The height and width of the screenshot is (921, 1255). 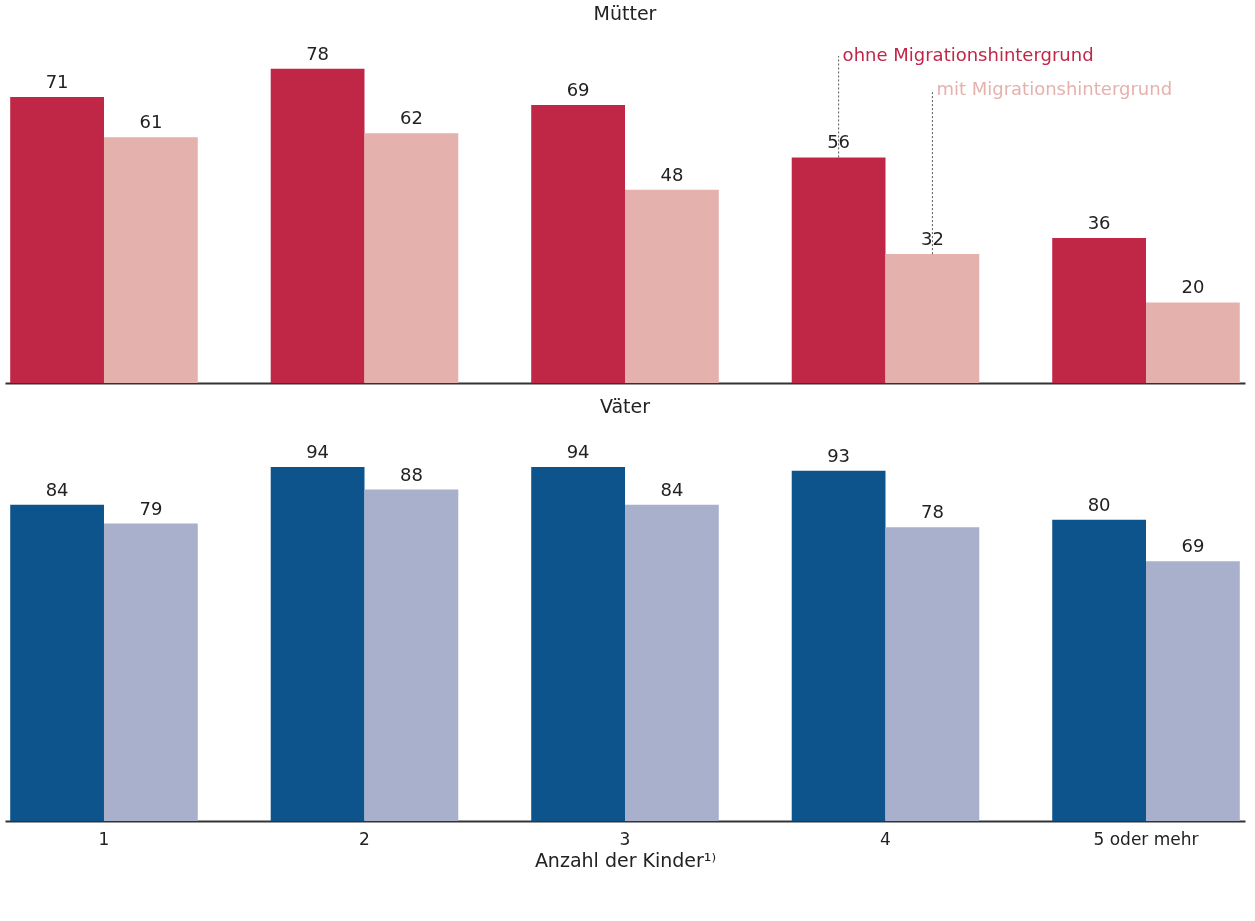 What do you see at coordinates (151, 508) in the screenshot?
I see `data-label: 79` at bounding box center [151, 508].